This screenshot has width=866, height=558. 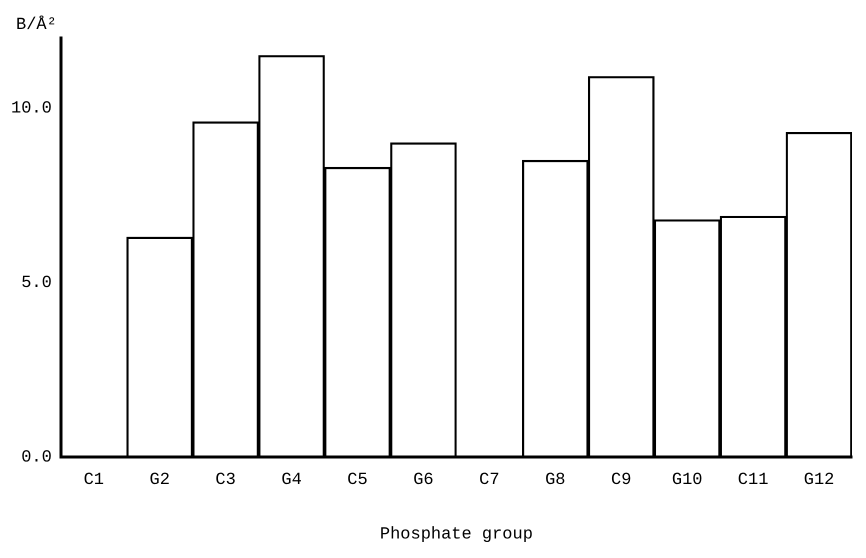 What do you see at coordinates (36, 458) in the screenshot?
I see `y-tick-label: 0.0` at bounding box center [36, 458].